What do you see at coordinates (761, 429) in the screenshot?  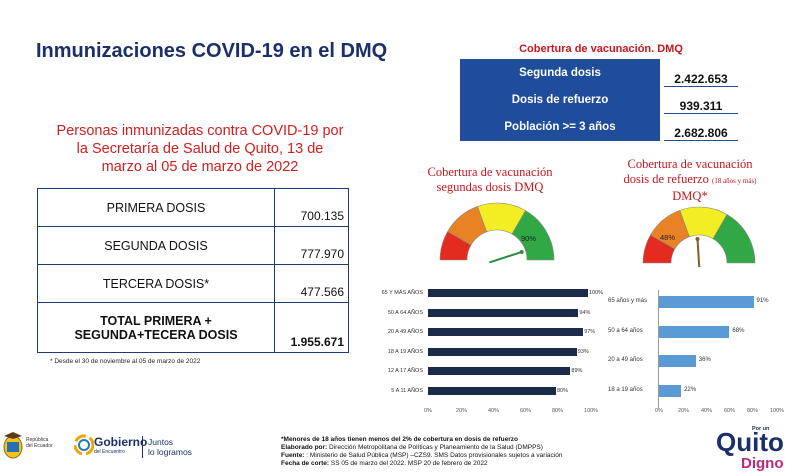 I see `quito-logo-prefix: Por un` at bounding box center [761, 429].